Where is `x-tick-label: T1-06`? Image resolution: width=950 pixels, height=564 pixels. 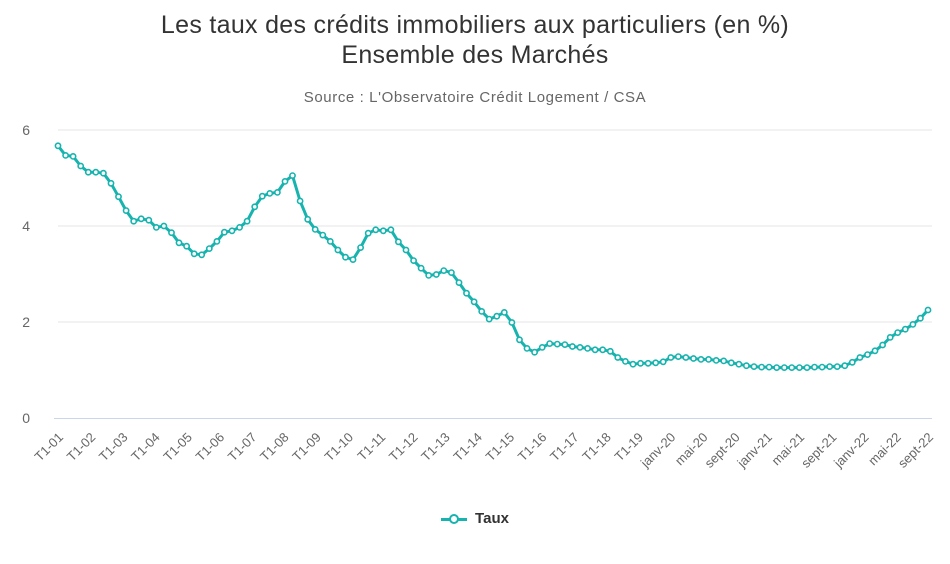 x-tick-label: T1-06 is located at coordinates (210, 447).